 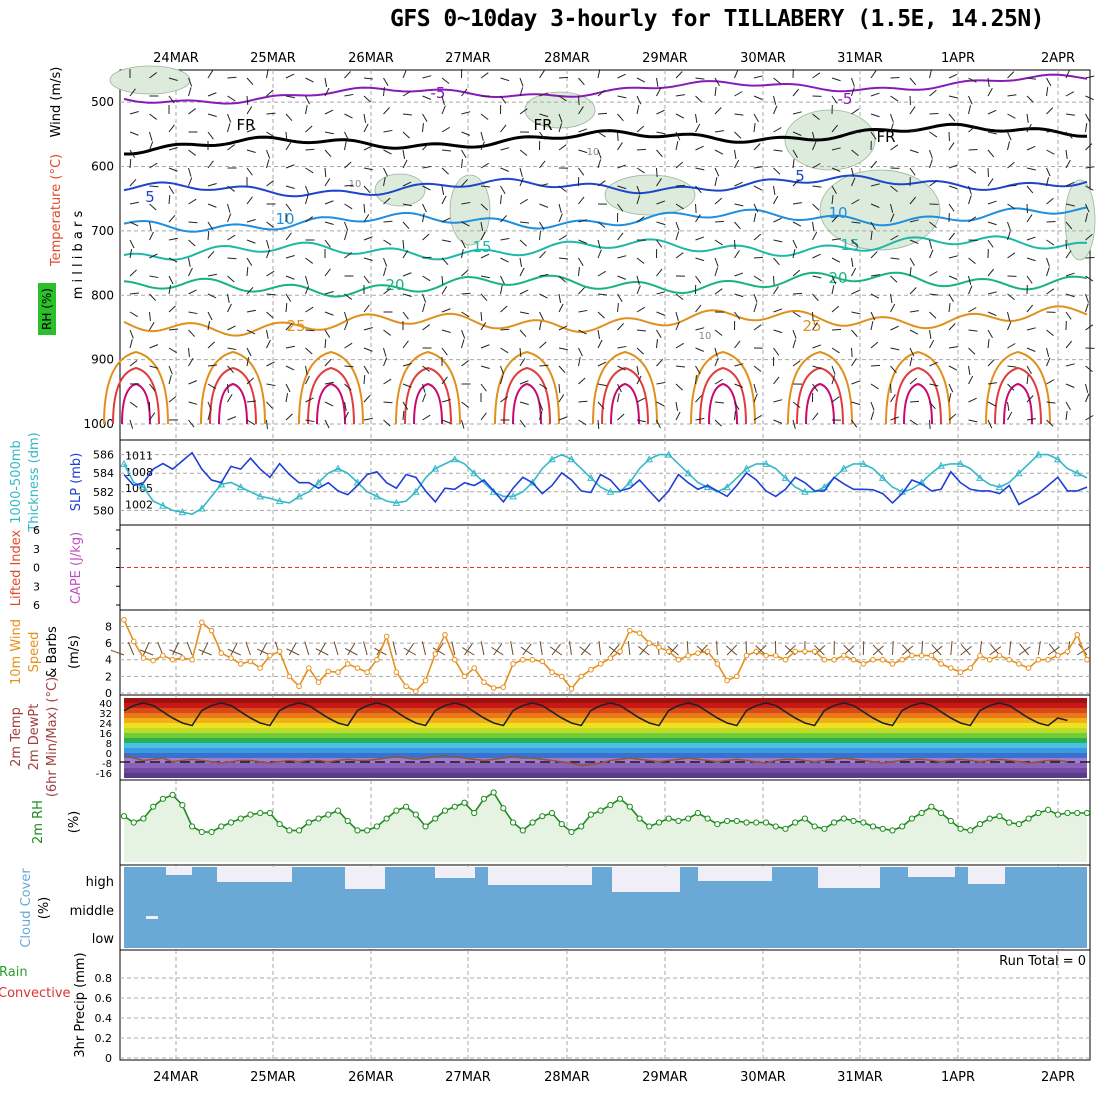 I want to click on axis-label-cape: CAPE (J/kg), so click(x=76, y=568).